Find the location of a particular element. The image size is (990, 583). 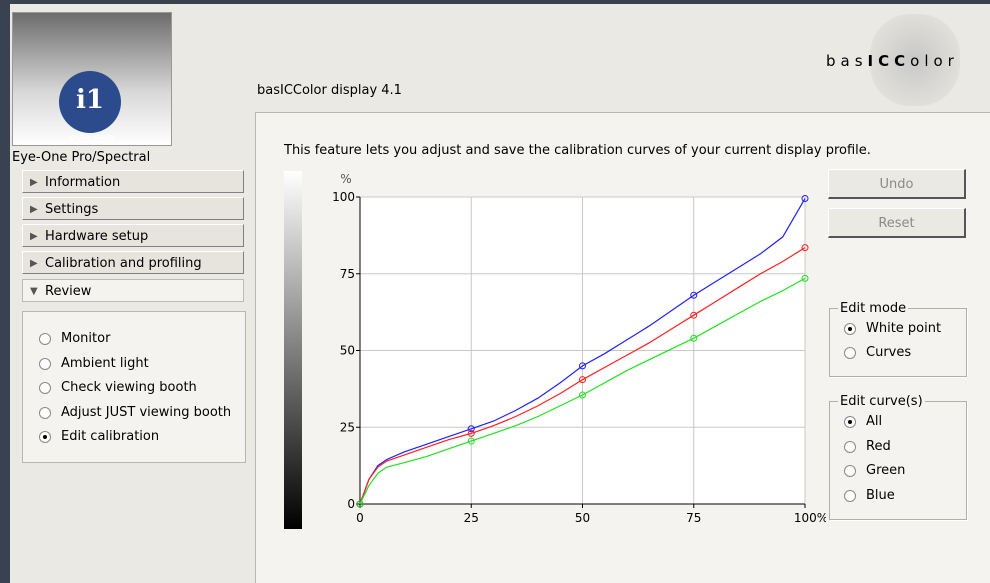

arrow-icon: ▼ is located at coordinates (34, 291).